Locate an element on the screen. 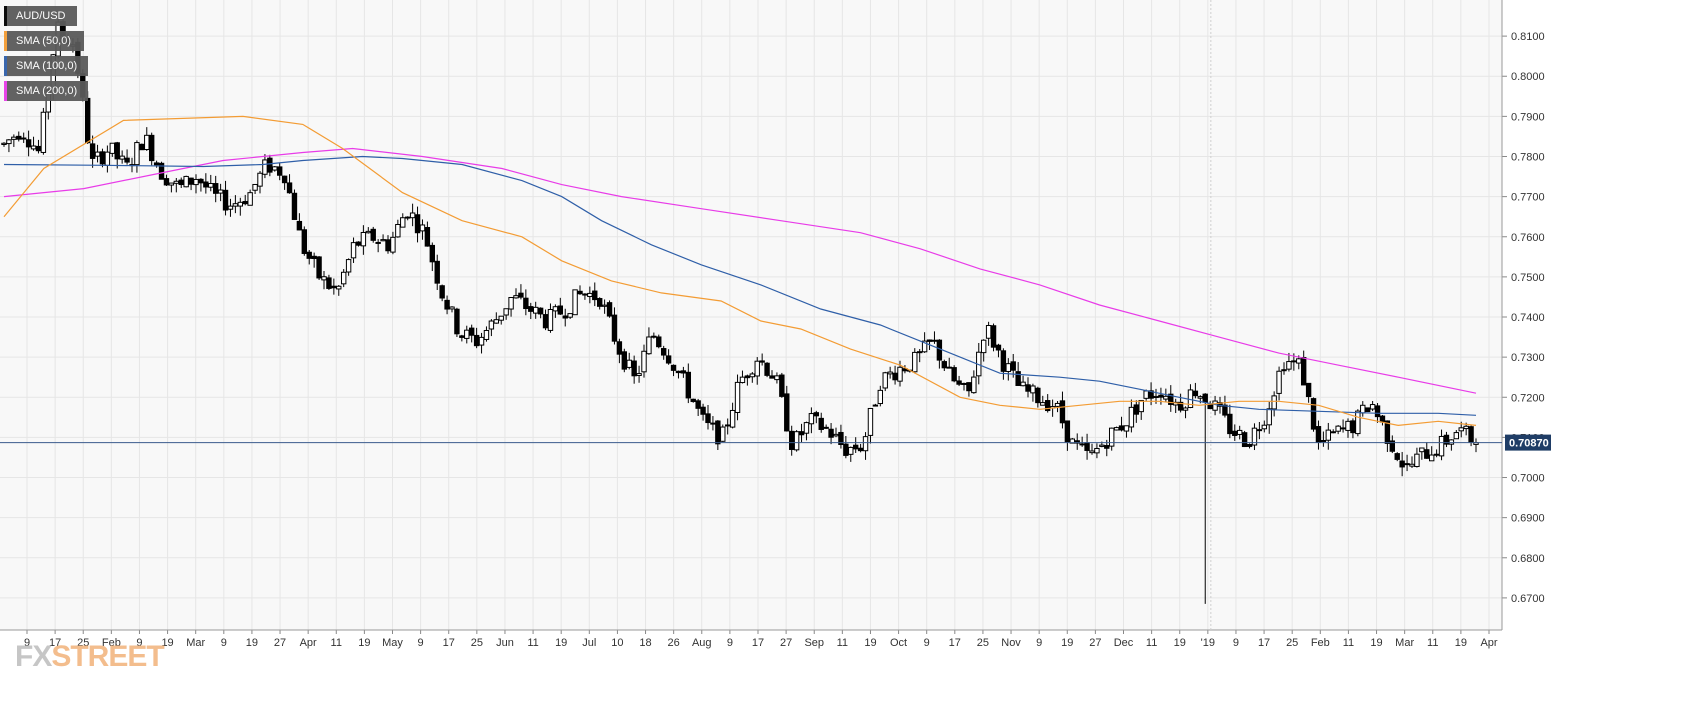  y-tick-label: 0.8100 is located at coordinates (1528, 37).